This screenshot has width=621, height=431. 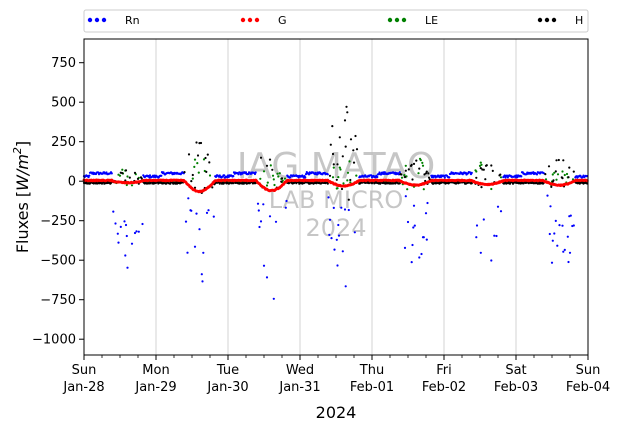 What do you see at coordinates (227, 370) in the screenshot?
I see `x-tick-label-weekday: Tue` at bounding box center [227, 370].